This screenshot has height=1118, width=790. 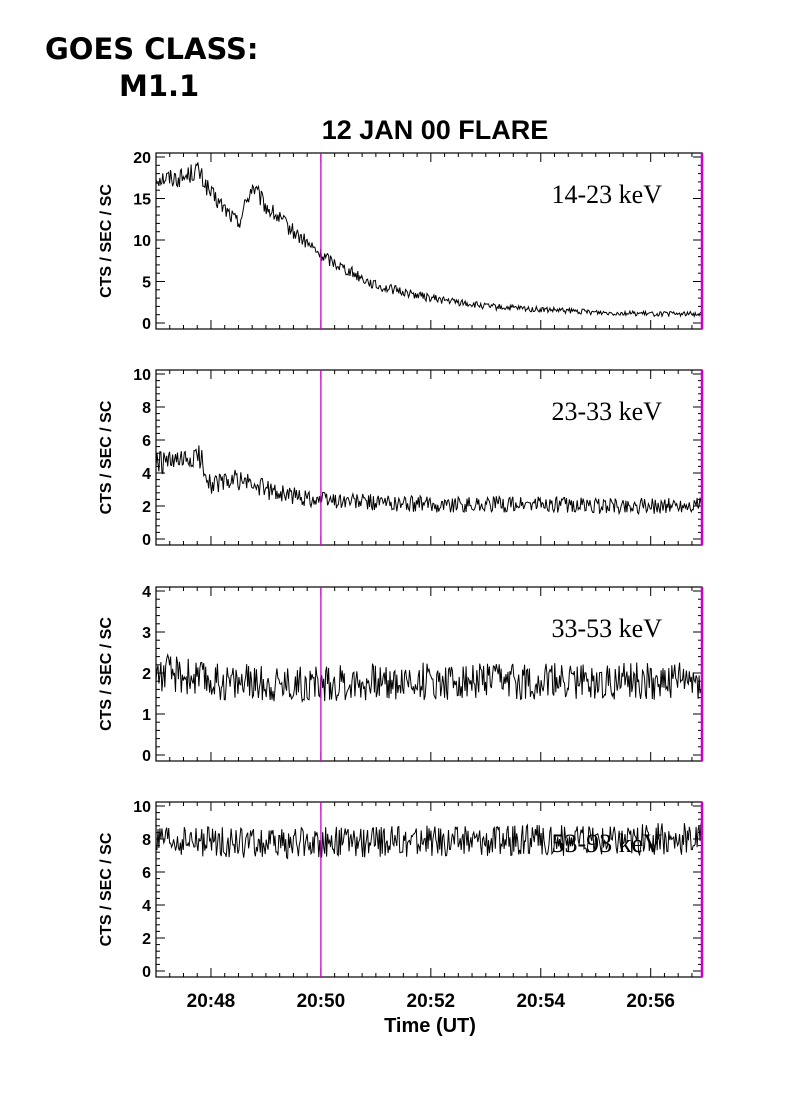 What do you see at coordinates (211, 1001) in the screenshot?
I see `x-tick-label: 20:48` at bounding box center [211, 1001].